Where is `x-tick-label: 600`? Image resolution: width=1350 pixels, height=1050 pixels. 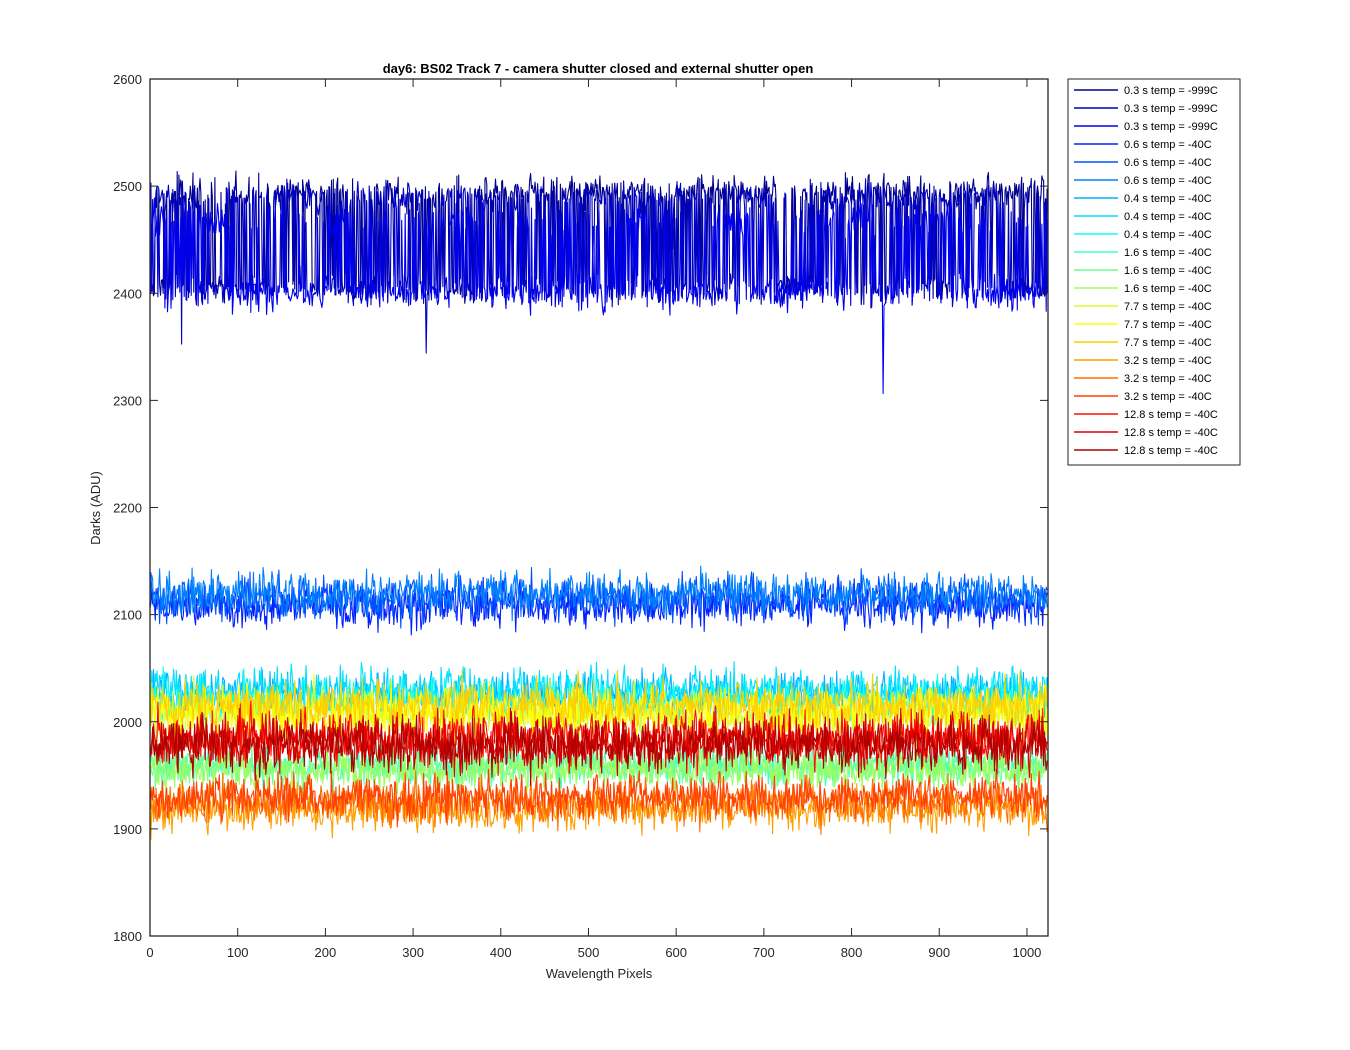 x-tick-label: 600 is located at coordinates (676, 952).